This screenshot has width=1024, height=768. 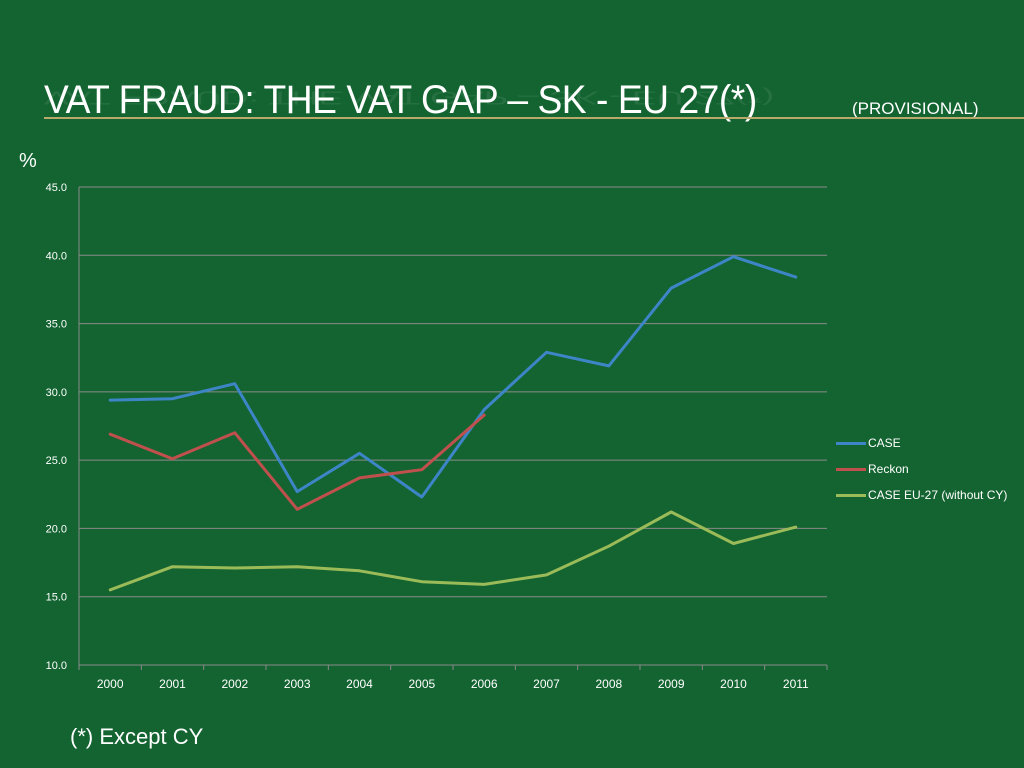 I want to click on chart-legend: CASE Reckon CASE EU-27 (without CY), so click(x=921, y=469).